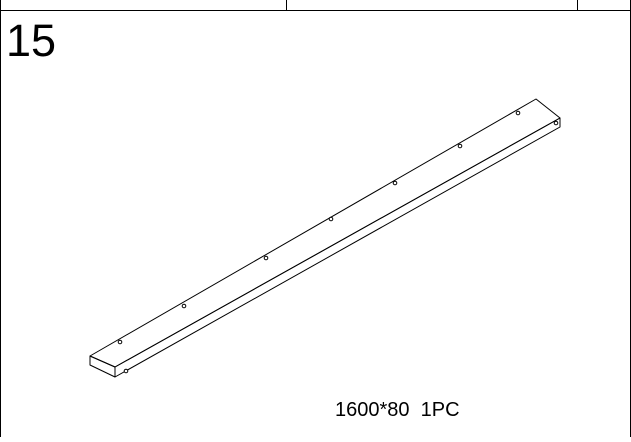 This screenshot has width=631, height=442. What do you see at coordinates (31, 40) in the screenshot?
I see `part-number: 15` at bounding box center [31, 40].